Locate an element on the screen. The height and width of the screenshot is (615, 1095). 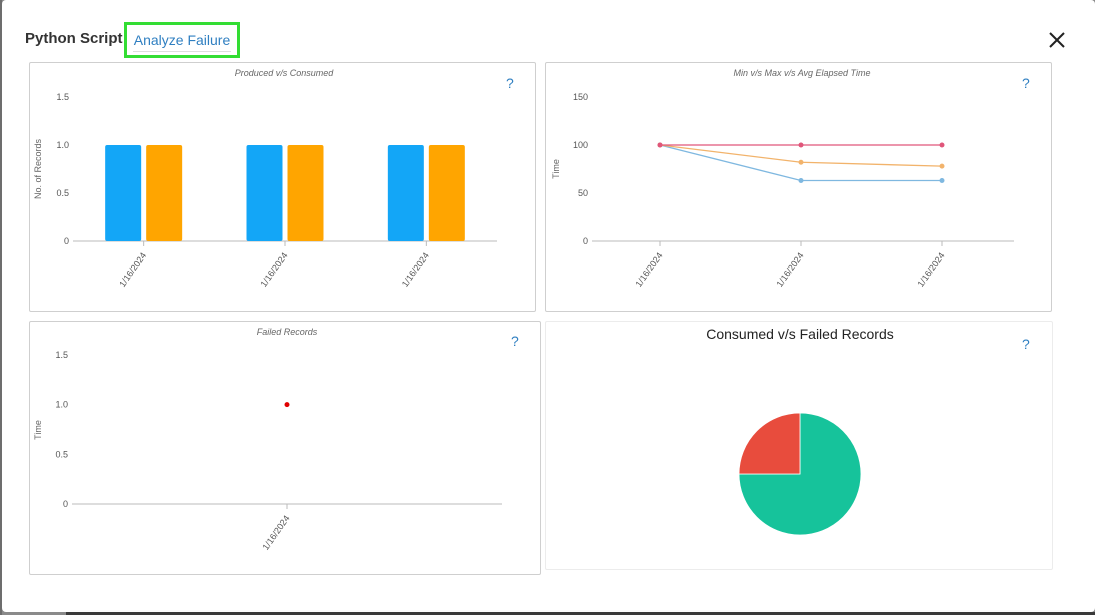
y-axis-label: No. of Records is located at coordinates (38, 168).